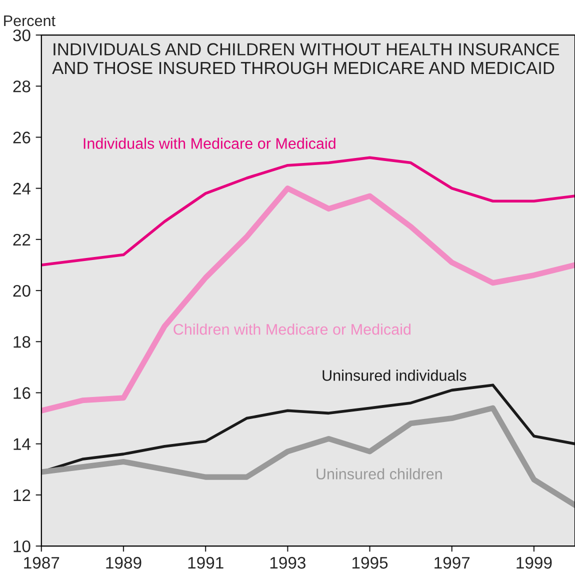  What do you see at coordinates (42, 562) in the screenshot?
I see `x-tick-label: 1987` at bounding box center [42, 562].